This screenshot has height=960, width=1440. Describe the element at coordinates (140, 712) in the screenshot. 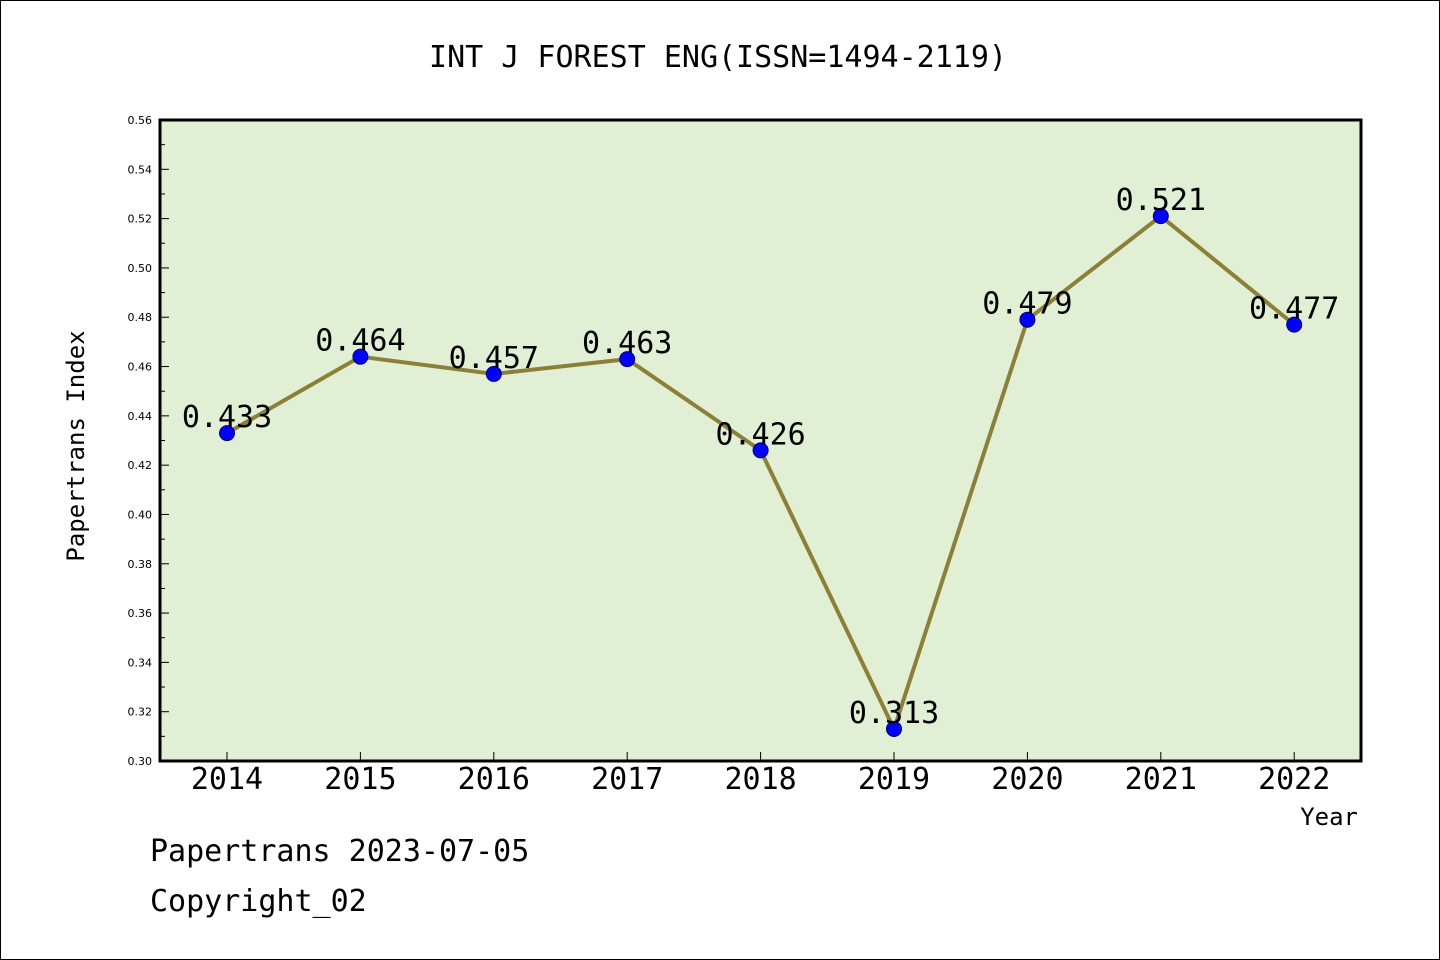

I see `y-tick-label: 0.32` at that location.